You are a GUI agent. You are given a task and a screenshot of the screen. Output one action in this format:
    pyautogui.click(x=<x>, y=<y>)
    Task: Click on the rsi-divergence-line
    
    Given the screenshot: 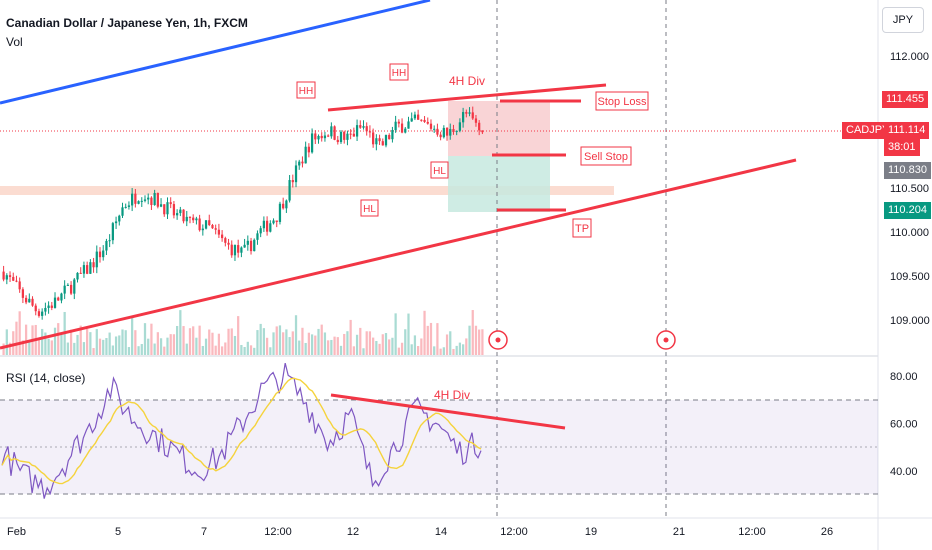 What is the action you would take?
    pyautogui.click(x=448, y=411)
    